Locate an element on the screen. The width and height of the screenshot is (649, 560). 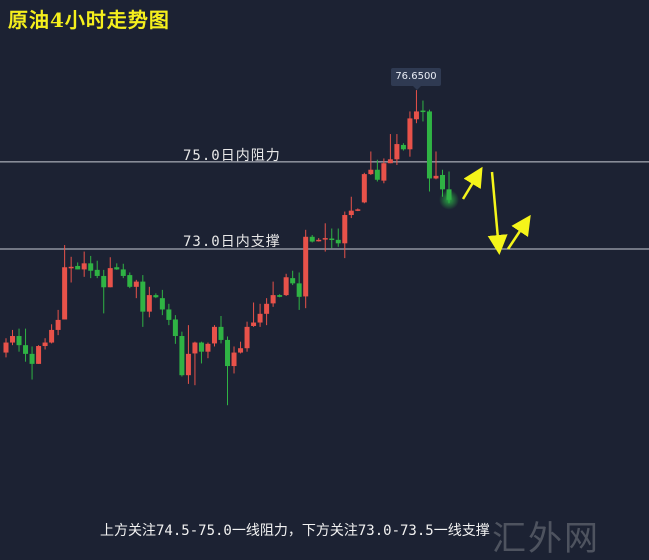
watermark: 汇外网 is located at coordinates (546, 539).